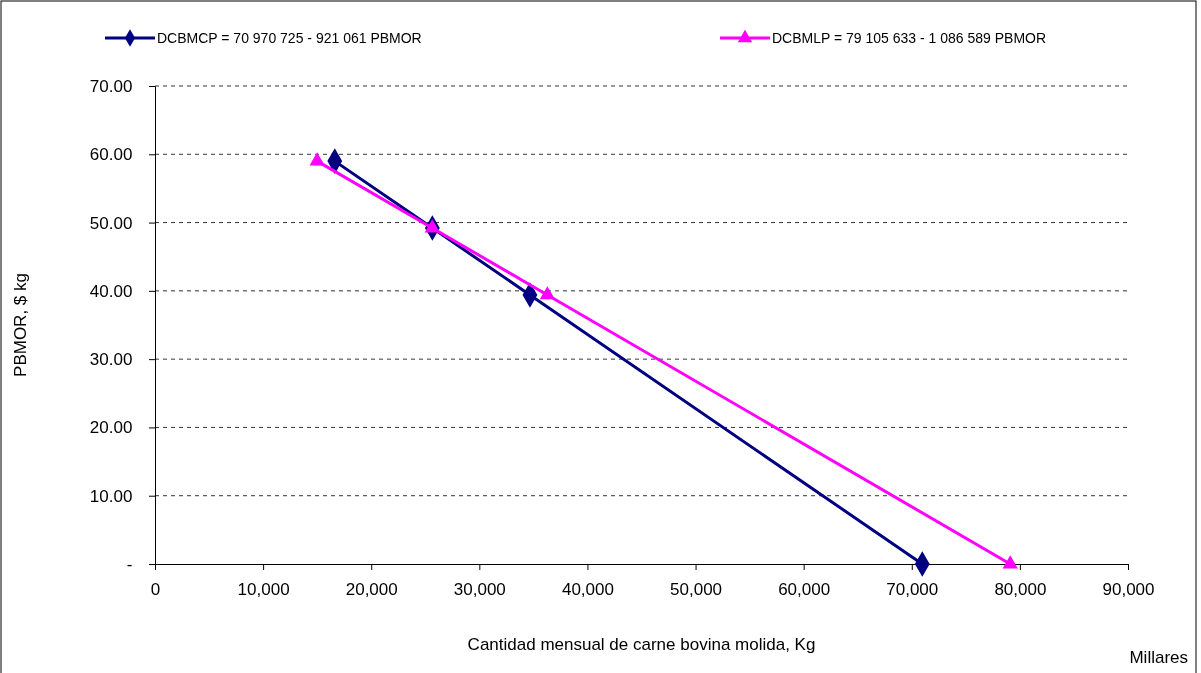 The image size is (1201, 673). Describe the element at coordinates (20, 325) in the screenshot. I see `y-axis-title: PBMOR, $ kg` at that location.